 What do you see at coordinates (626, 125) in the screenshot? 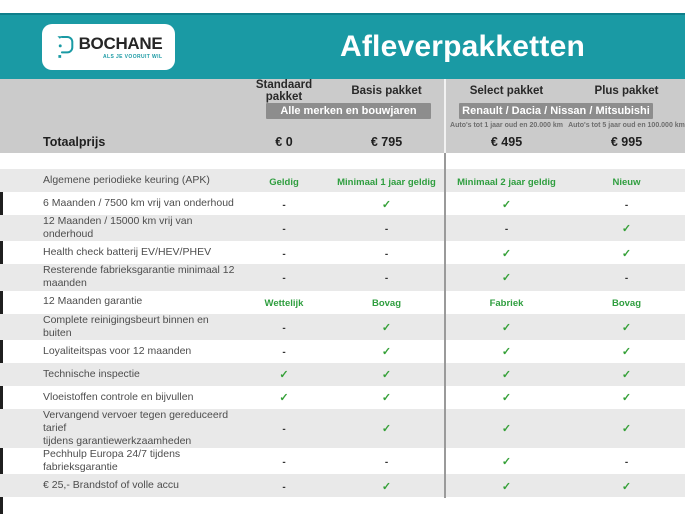
I see `subtitle-plus: Auto's tot 5 jaar oud en 100.000 km` at bounding box center [626, 125].